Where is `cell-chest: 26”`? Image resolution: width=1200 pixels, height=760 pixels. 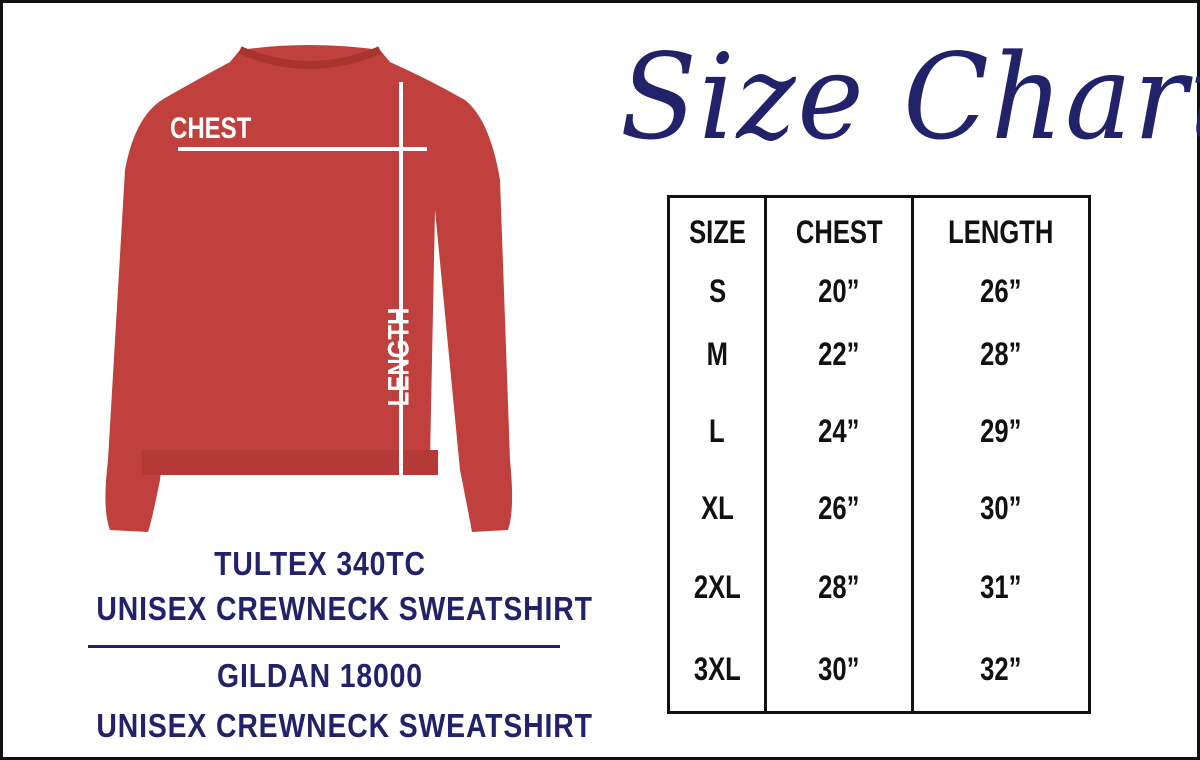
cell-chest: 26” is located at coordinates (839, 508).